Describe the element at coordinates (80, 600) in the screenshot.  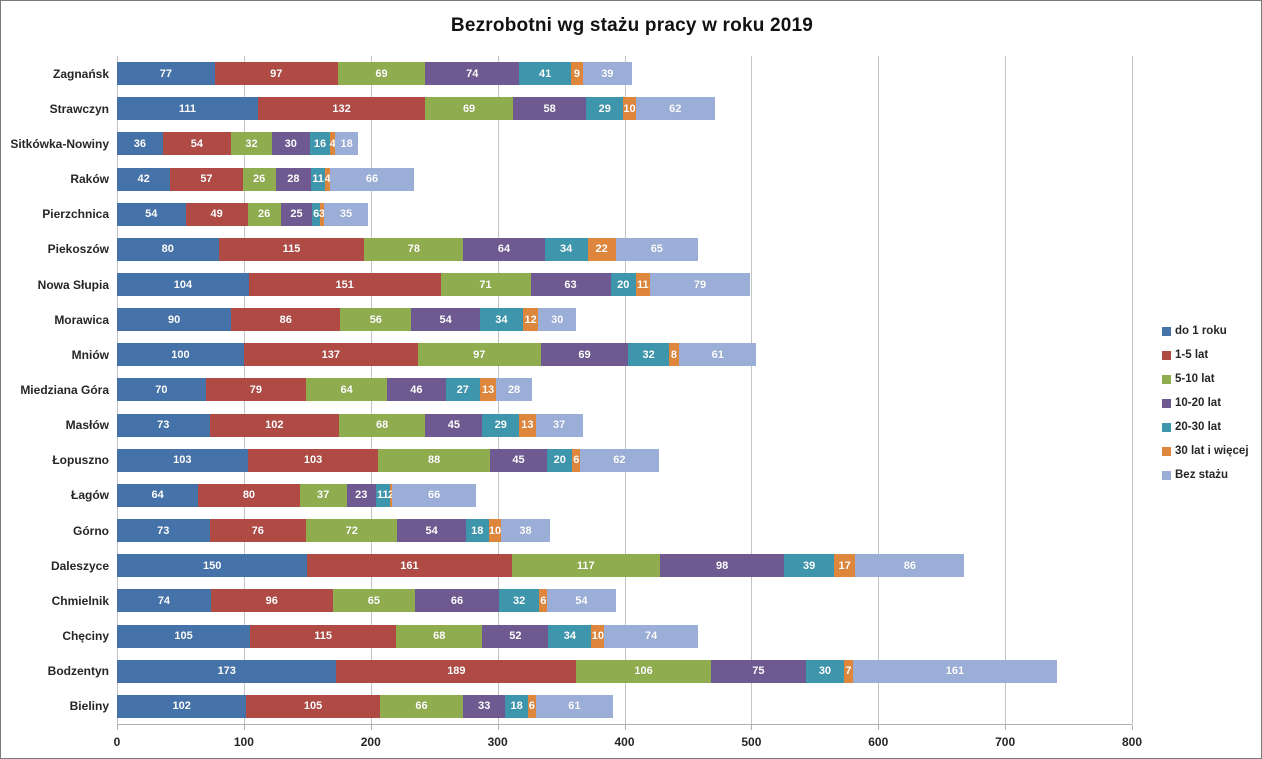
I see `category-label: Chmielnik` at that location.